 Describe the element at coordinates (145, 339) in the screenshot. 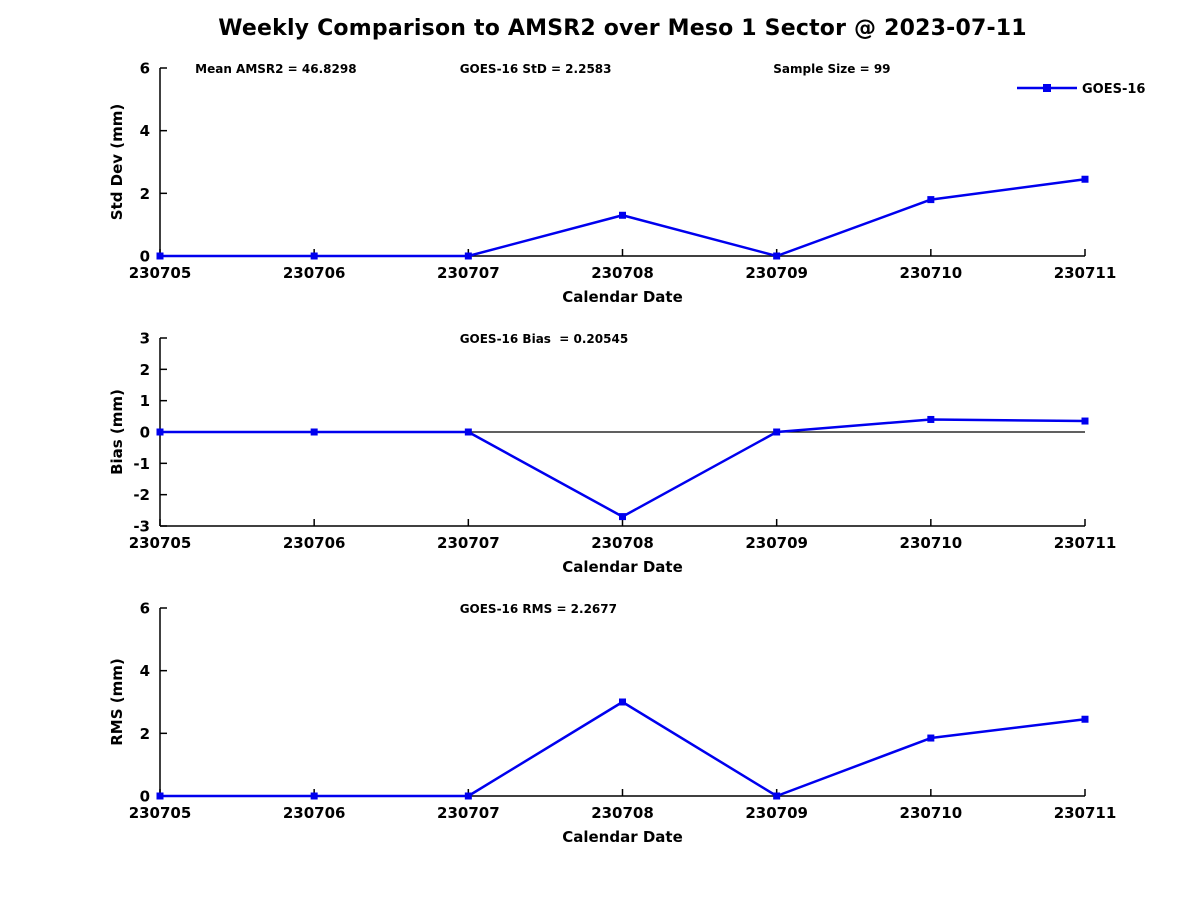

I see `y-tick-label: 3` at that location.